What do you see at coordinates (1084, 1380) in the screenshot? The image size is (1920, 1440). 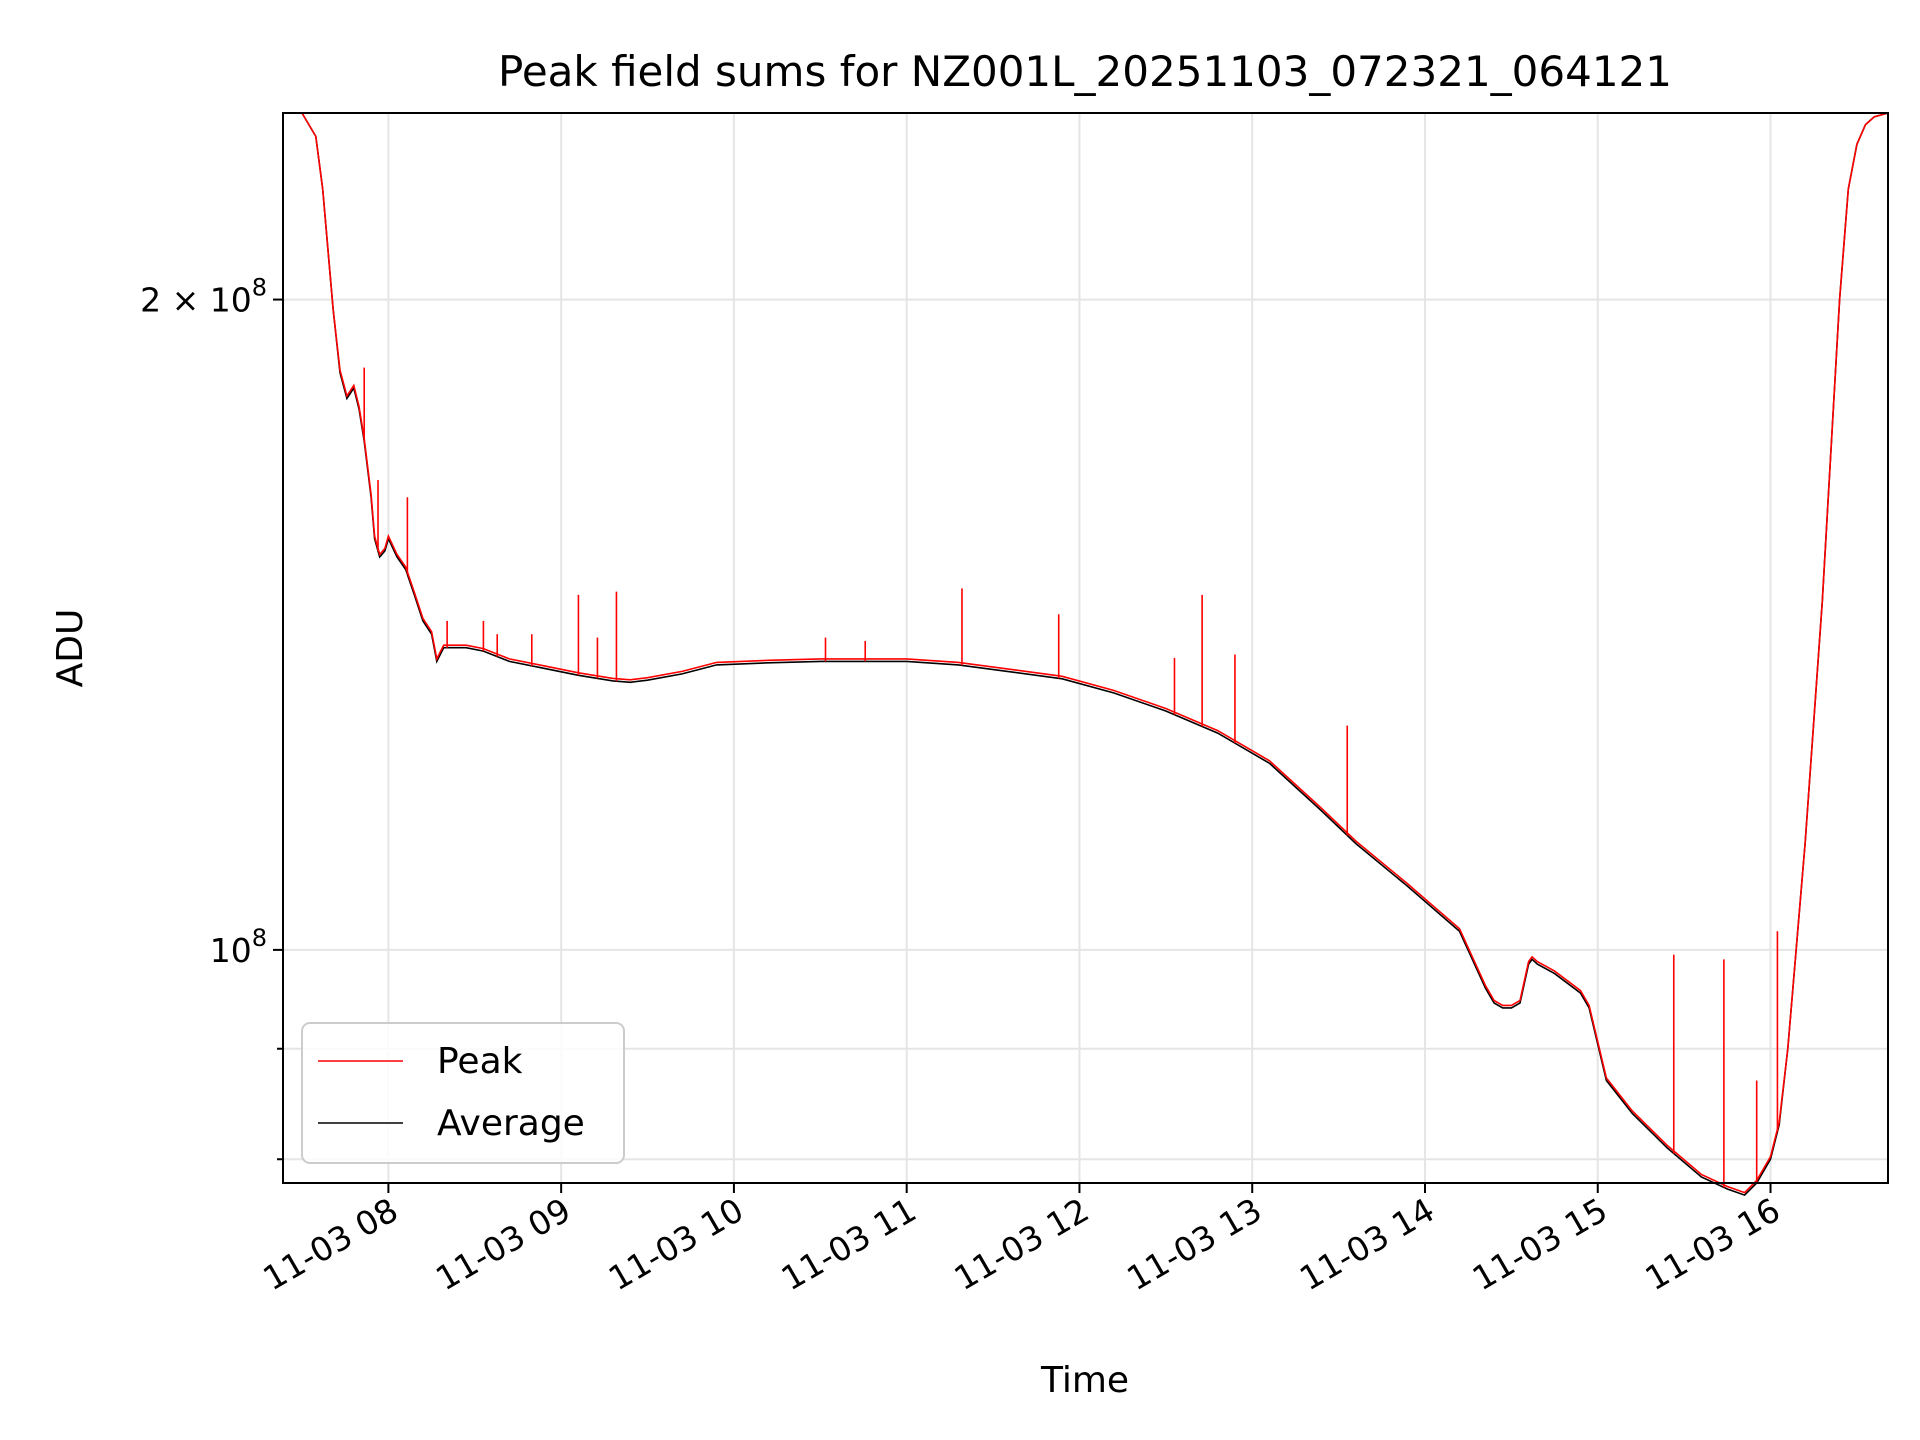 I see `x-axis-label: Time` at bounding box center [1084, 1380].